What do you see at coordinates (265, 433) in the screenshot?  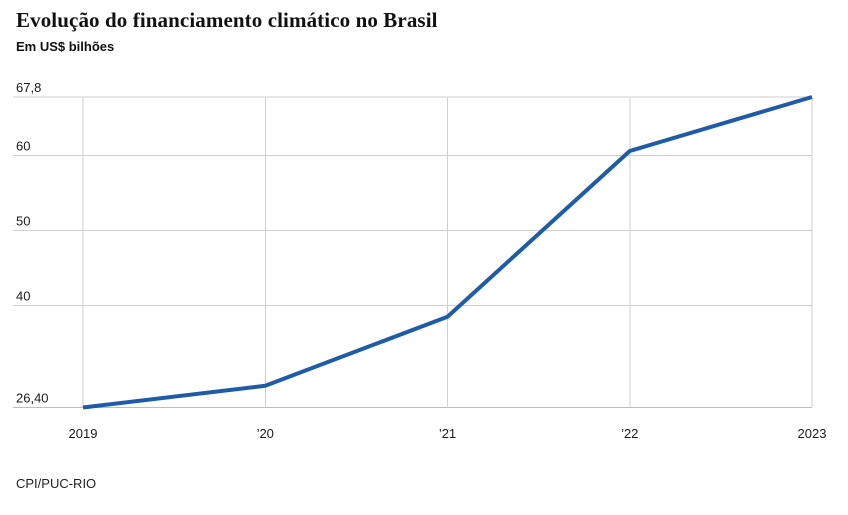 I see `x-tick-label: ’20` at bounding box center [265, 433].